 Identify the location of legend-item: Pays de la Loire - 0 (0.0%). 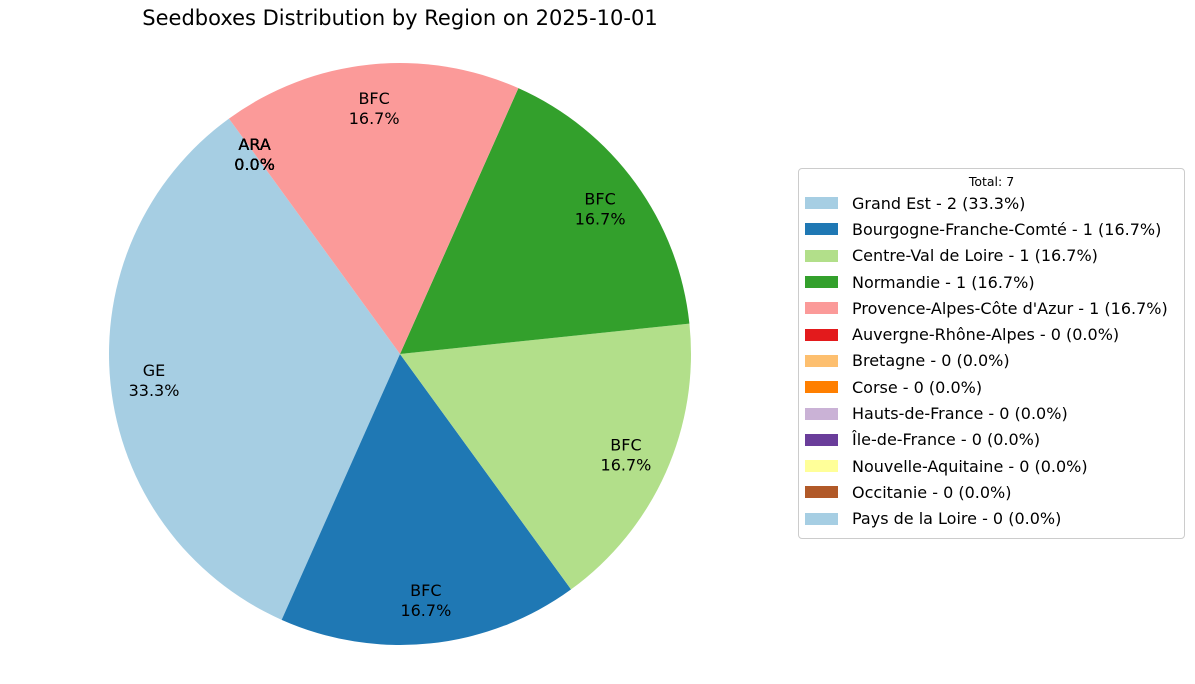
(991, 519).